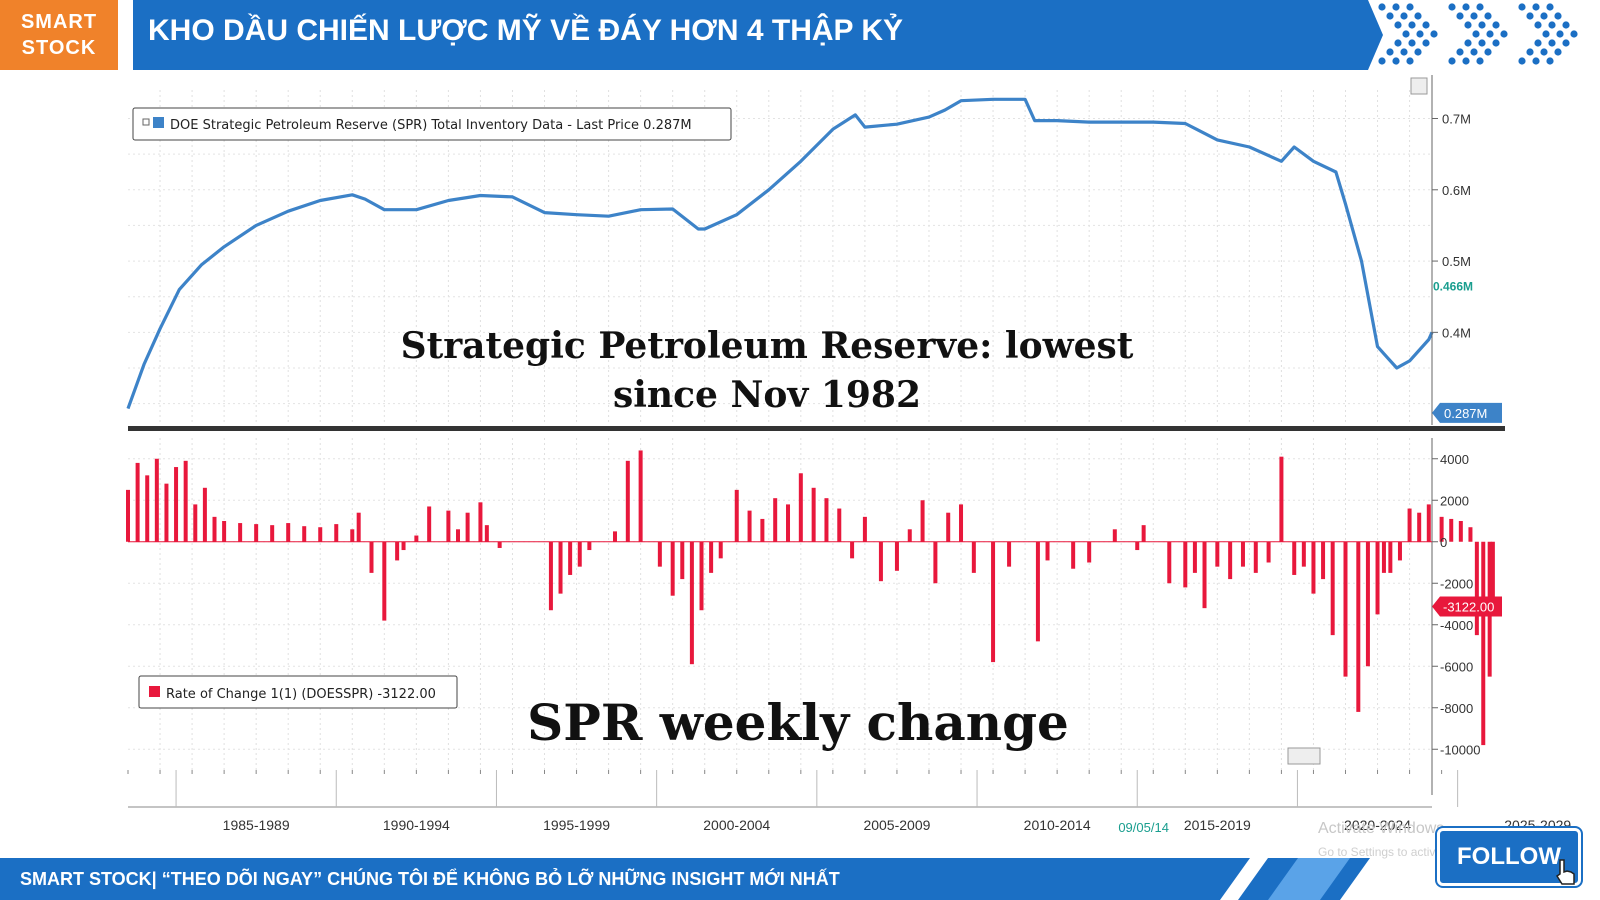 This screenshot has height=900, width=1600. What do you see at coordinates (1565, 872) in the screenshot?
I see `cursor-hand-icon` at bounding box center [1565, 872].